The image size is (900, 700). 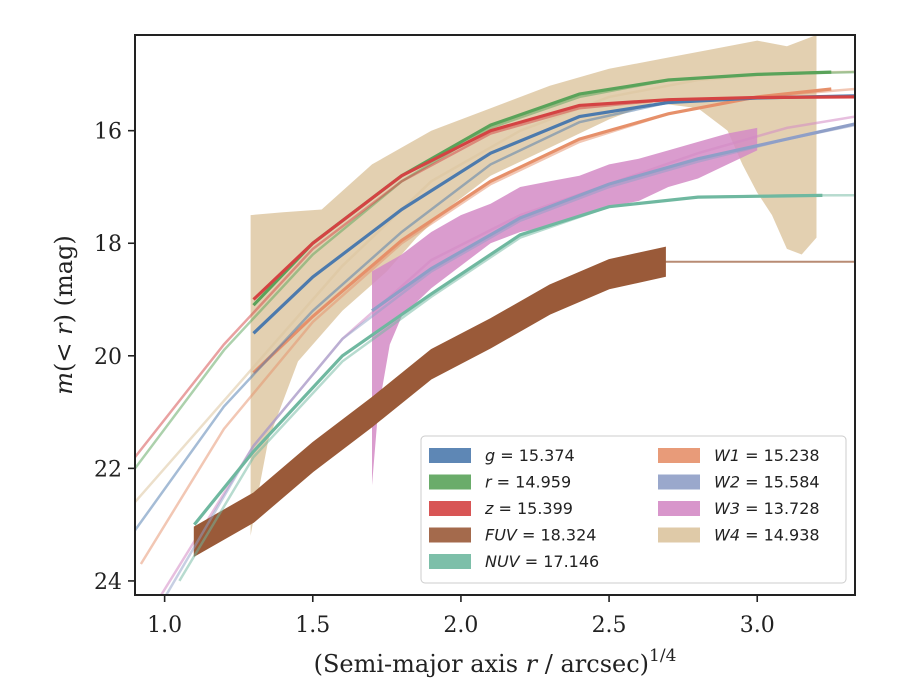 I want to click on legend-entry-w4: W4 = 14.938, so click(x=739, y=535).